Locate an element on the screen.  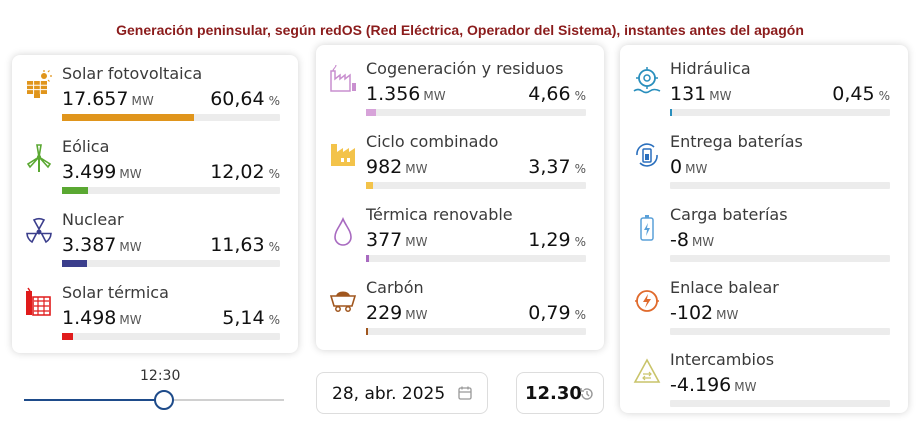
item-termica-renovable: Térmica renovable 377 MW 1,29% is located at coordinates (460, 235).